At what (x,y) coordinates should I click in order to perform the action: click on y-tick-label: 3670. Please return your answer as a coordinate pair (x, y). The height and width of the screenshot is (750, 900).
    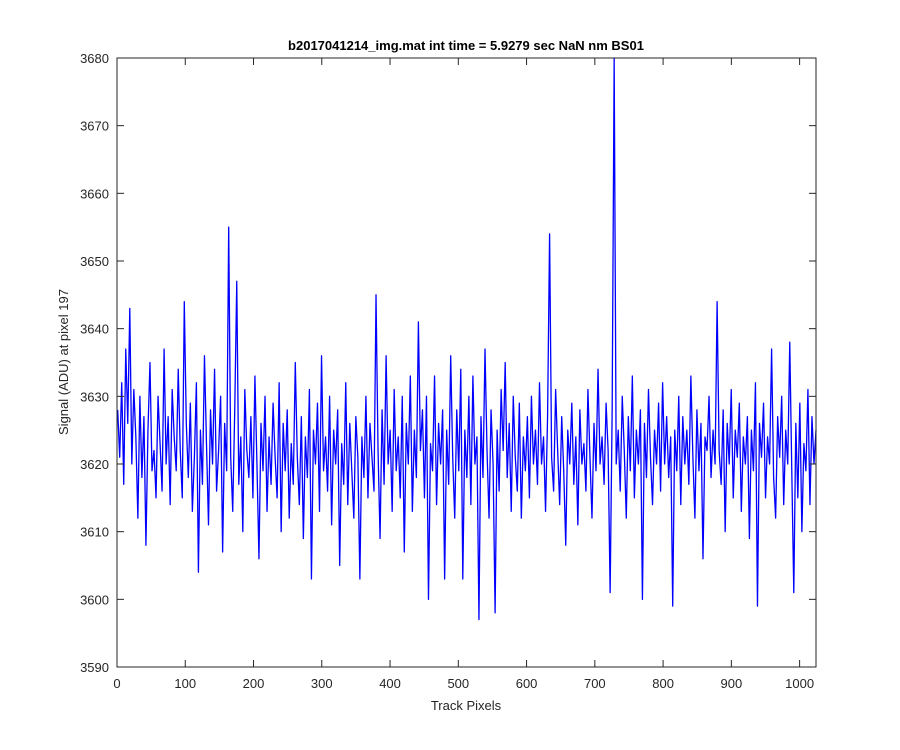
    Looking at the image, I should click on (94, 126).